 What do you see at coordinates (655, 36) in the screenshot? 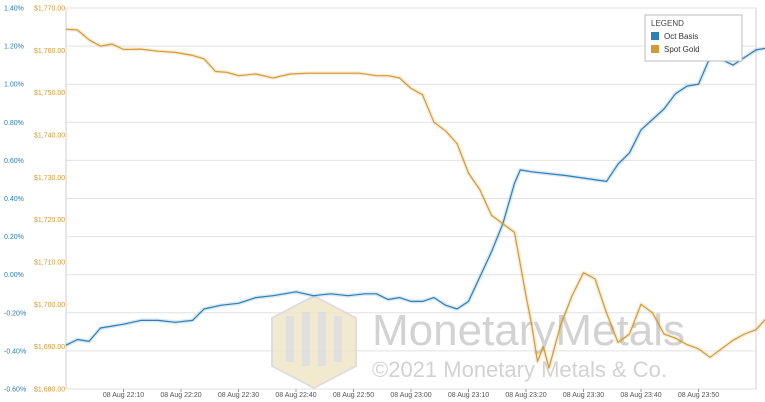
I see `legend-swatch-oct-basis` at bounding box center [655, 36].